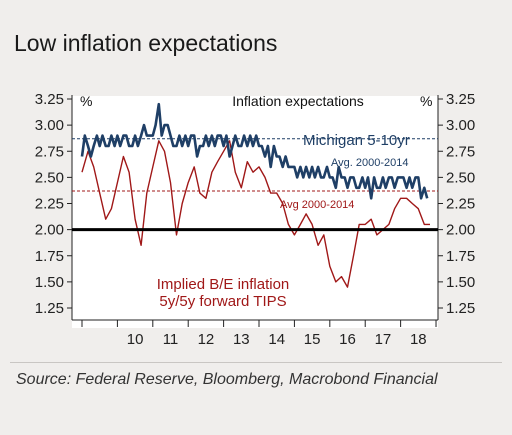 Image resolution: width=512 pixels, height=435 pixels. I want to click on x-tick-label: 15, so click(312, 339).